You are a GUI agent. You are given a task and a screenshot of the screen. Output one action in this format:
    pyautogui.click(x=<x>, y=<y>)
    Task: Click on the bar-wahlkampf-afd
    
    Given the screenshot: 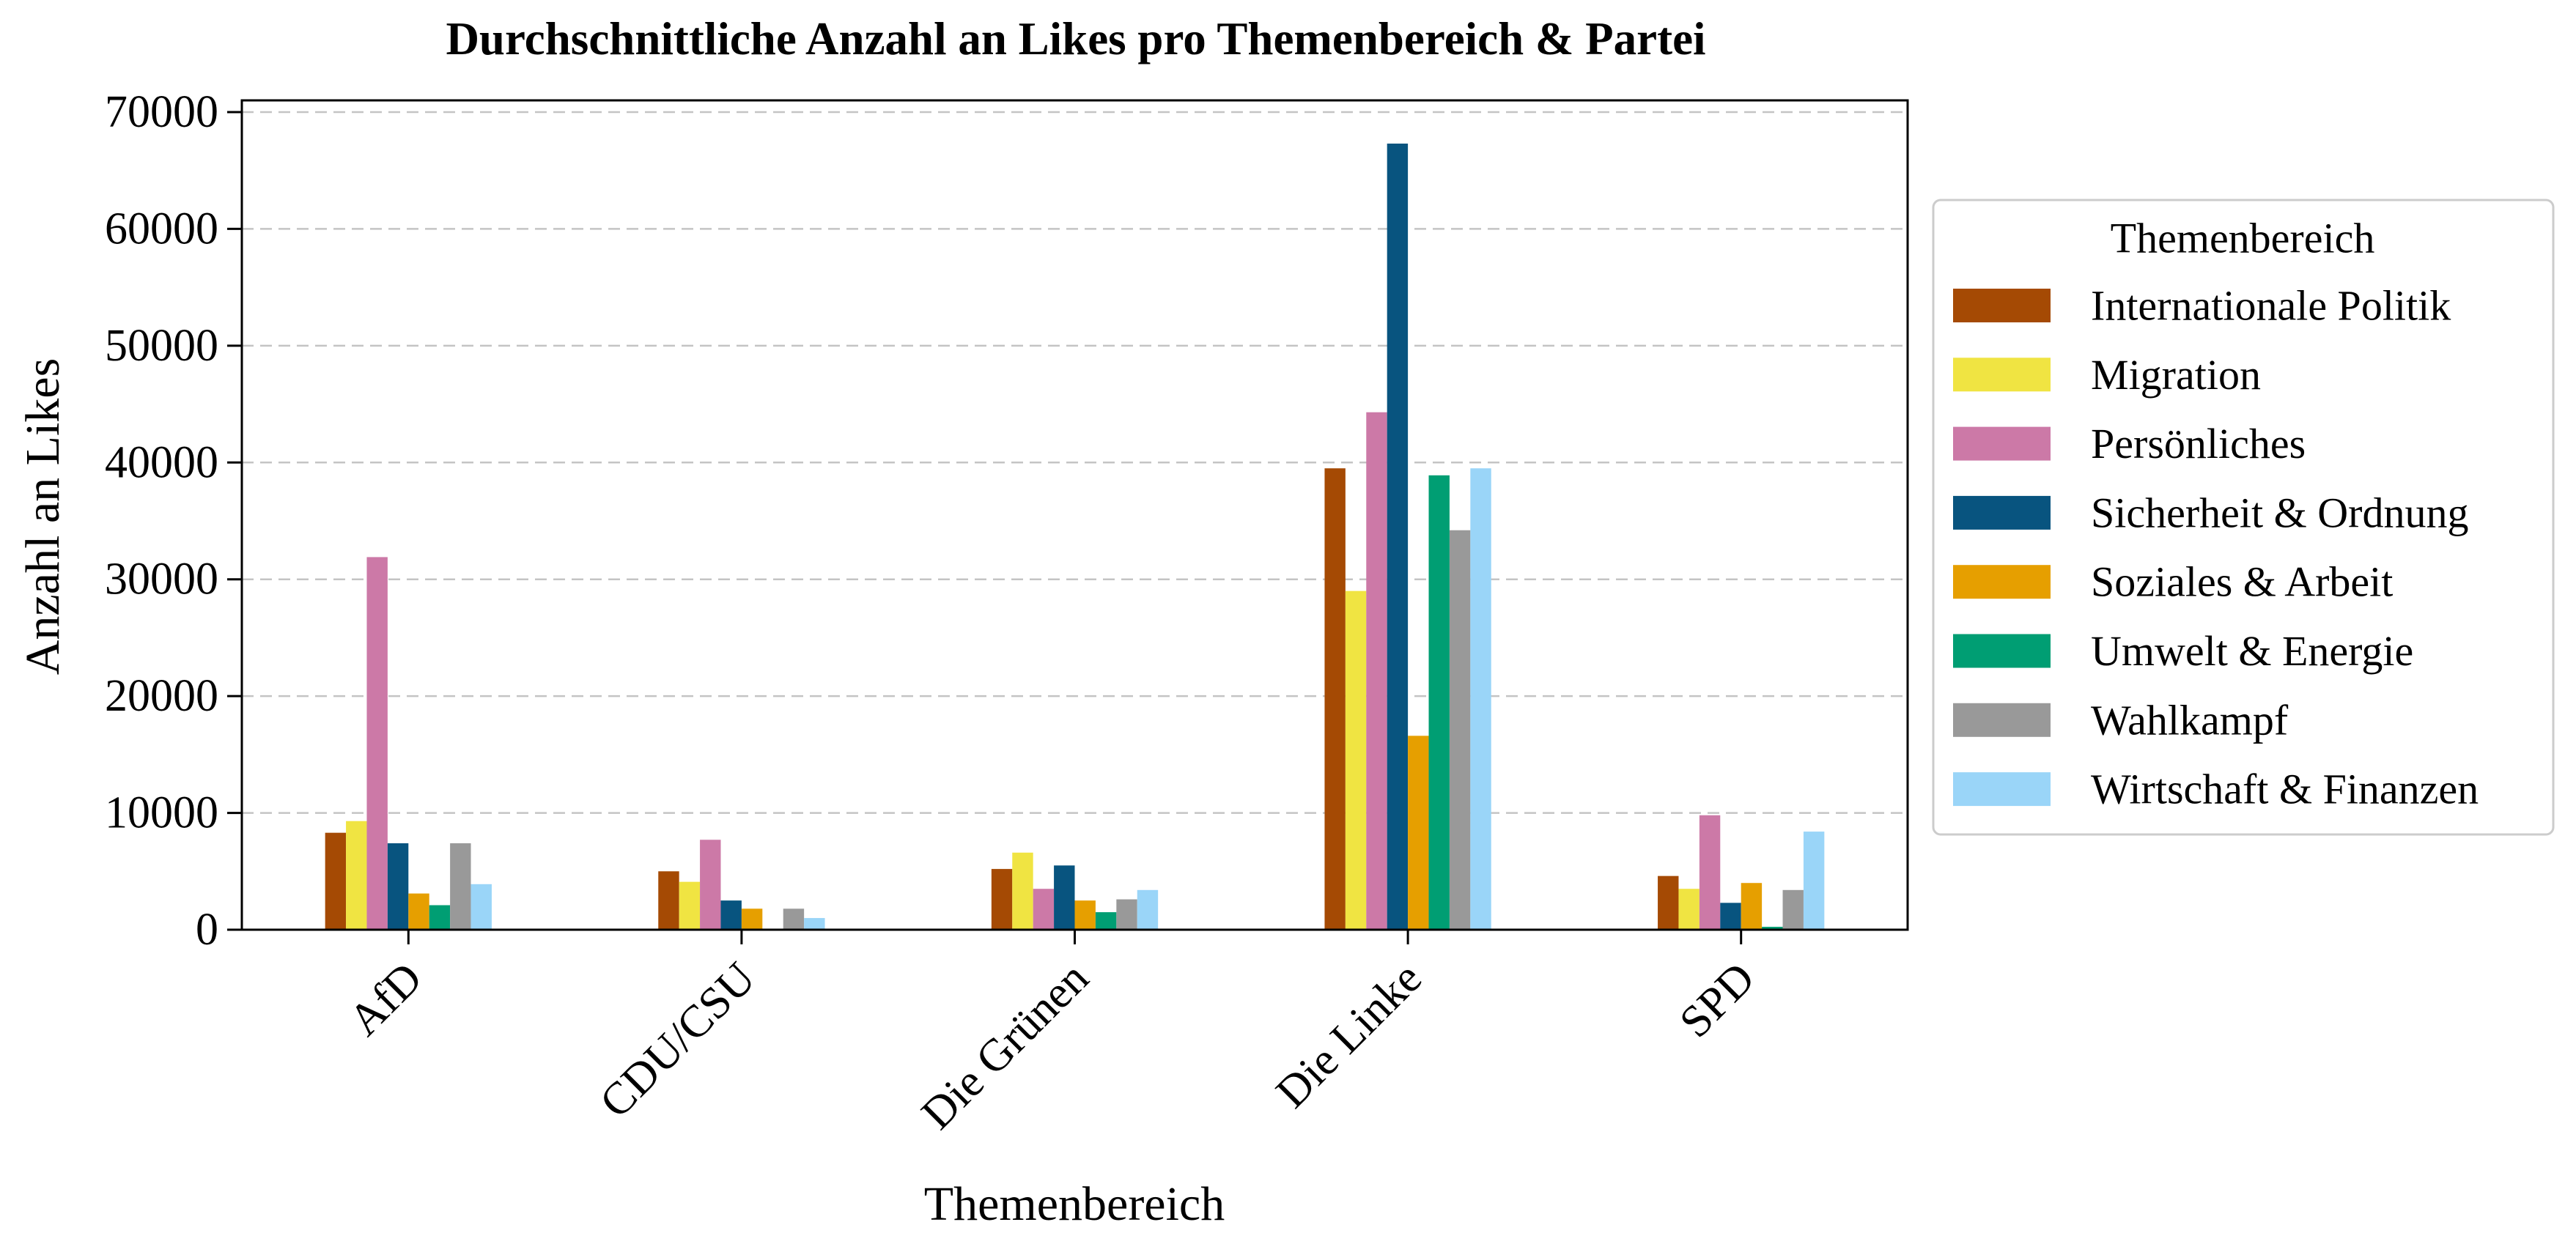 What is the action you would take?
    pyautogui.click(x=460, y=886)
    